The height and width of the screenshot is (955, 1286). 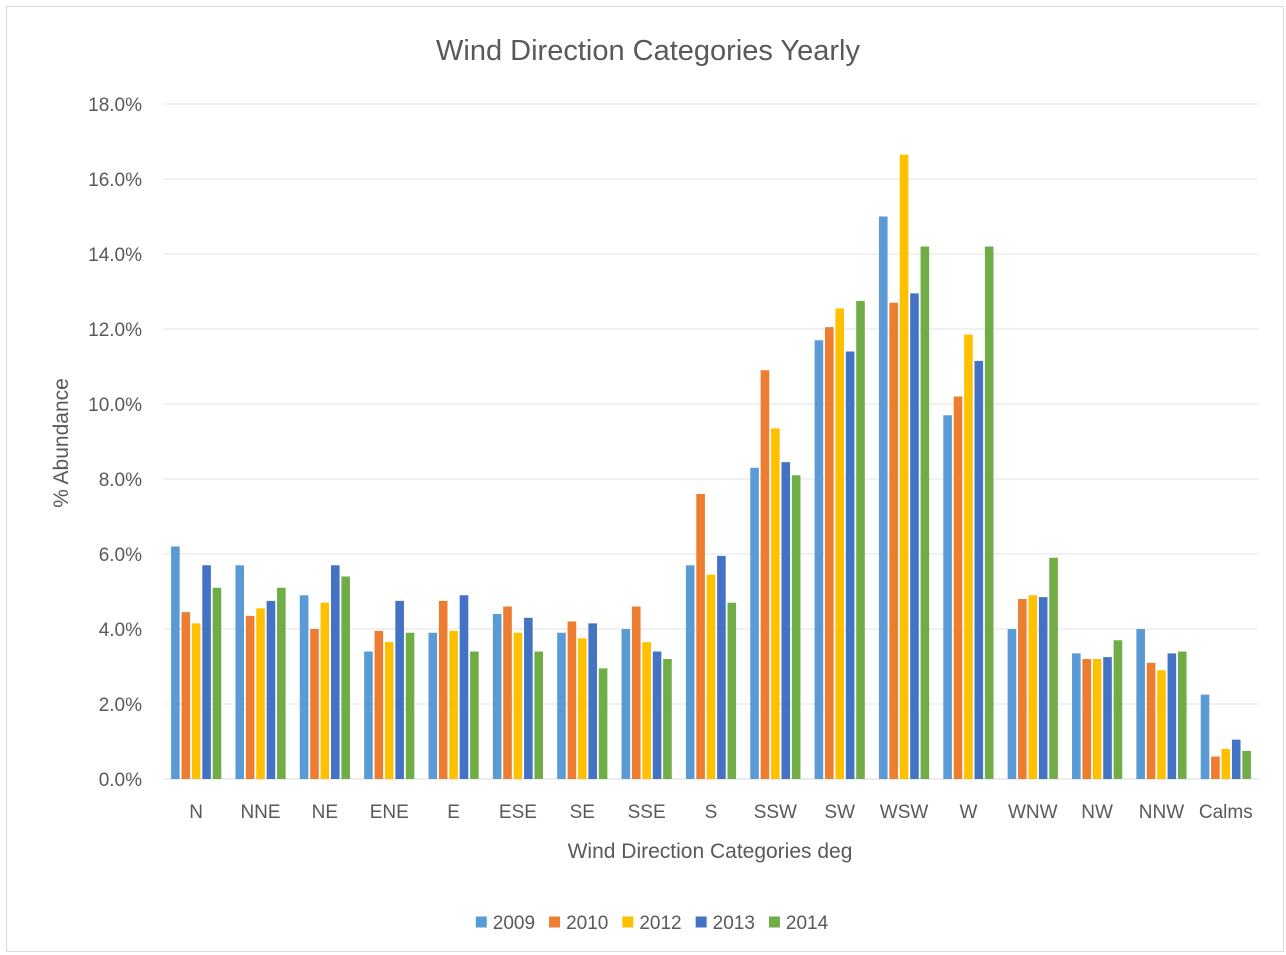 What do you see at coordinates (914, 536) in the screenshot?
I see `bar-2013-WSW` at bounding box center [914, 536].